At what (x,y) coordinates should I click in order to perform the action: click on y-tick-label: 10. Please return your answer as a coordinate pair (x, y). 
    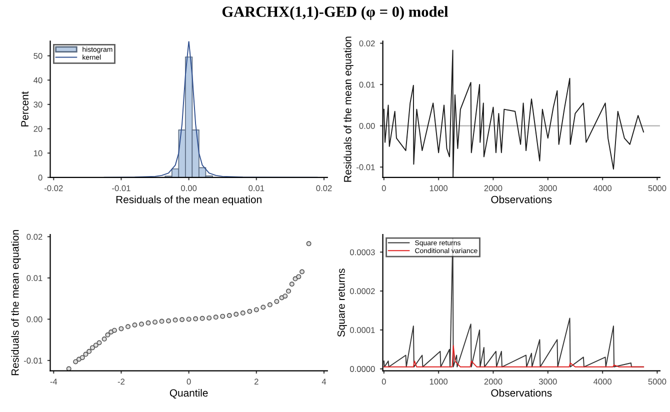
    Looking at the image, I should click on (38, 153).